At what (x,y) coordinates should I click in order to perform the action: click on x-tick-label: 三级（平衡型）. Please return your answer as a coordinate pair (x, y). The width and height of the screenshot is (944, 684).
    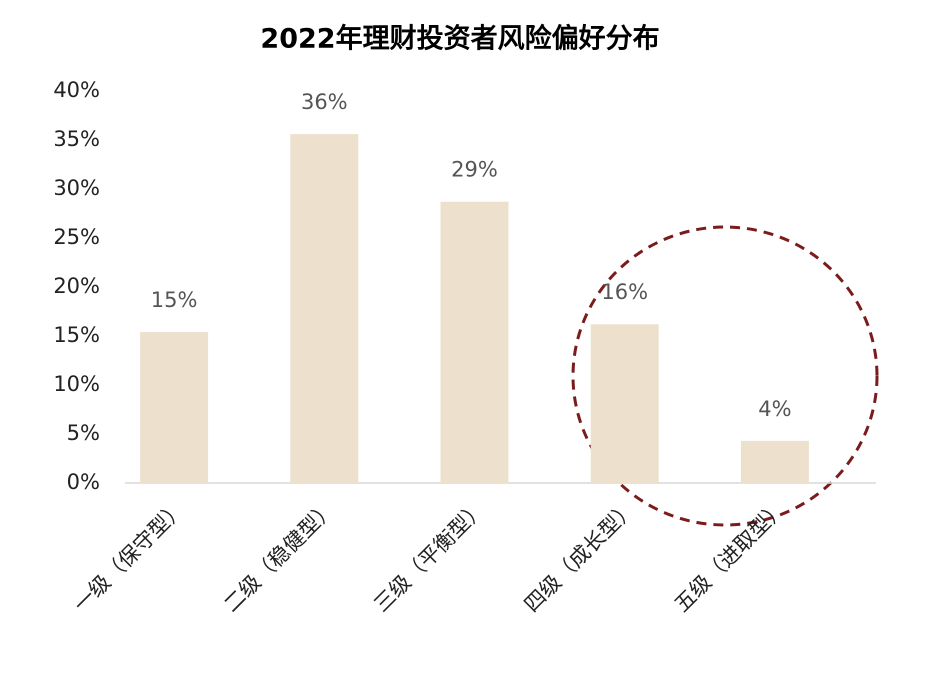
    Looking at the image, I should click on (429, 556).